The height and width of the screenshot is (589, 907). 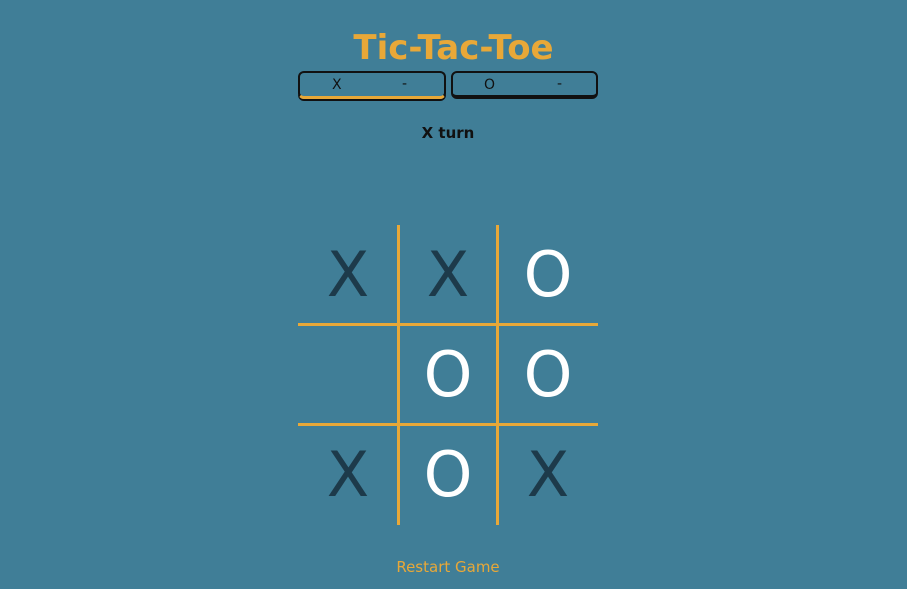 What do you see at coordinates (348, 474) in the screenshot?
I see `board-cell-6: X` at bounding box center [348, 474].